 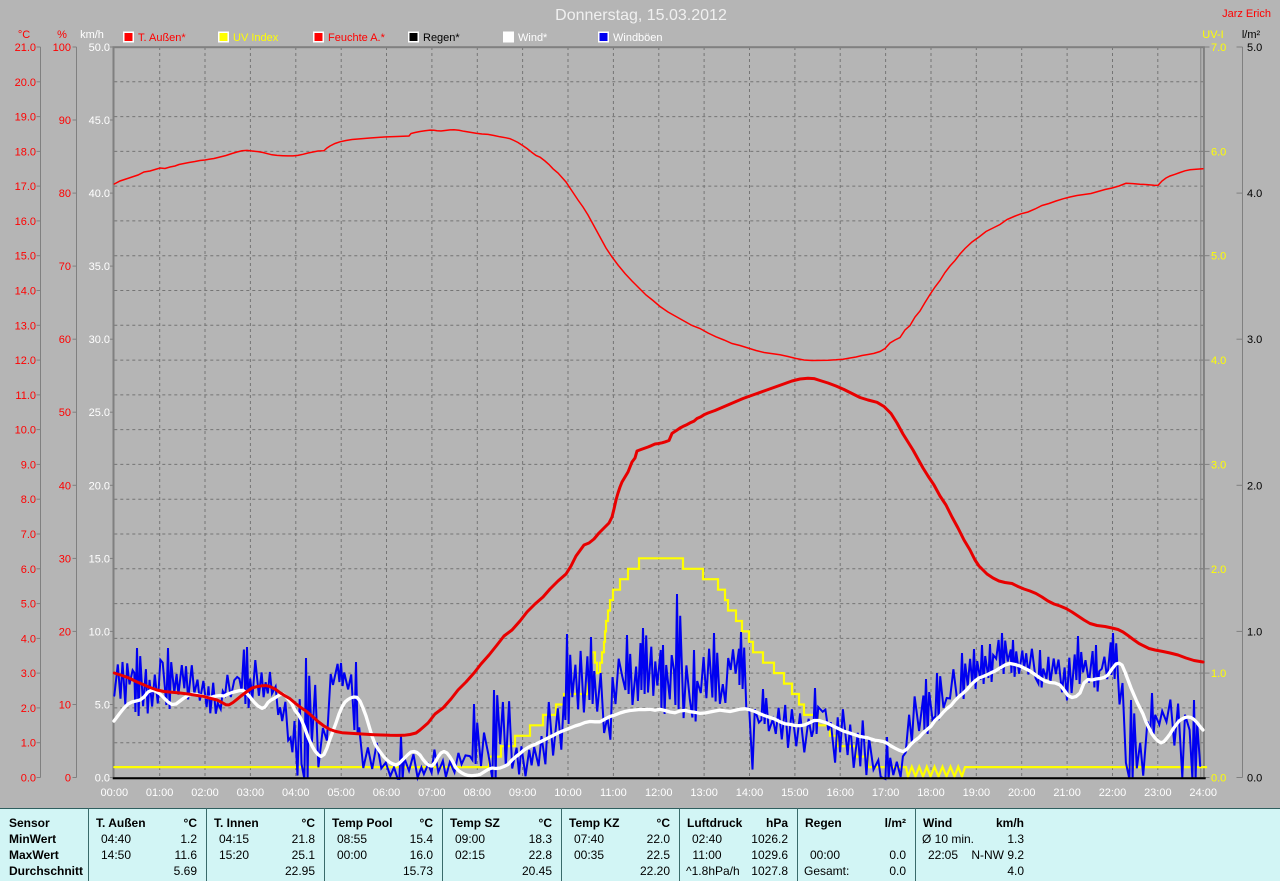 What do you see at coordinates (99, 121) in the screenshot?
I see `svg-text: 45.0` at bounding box center [99, 121].